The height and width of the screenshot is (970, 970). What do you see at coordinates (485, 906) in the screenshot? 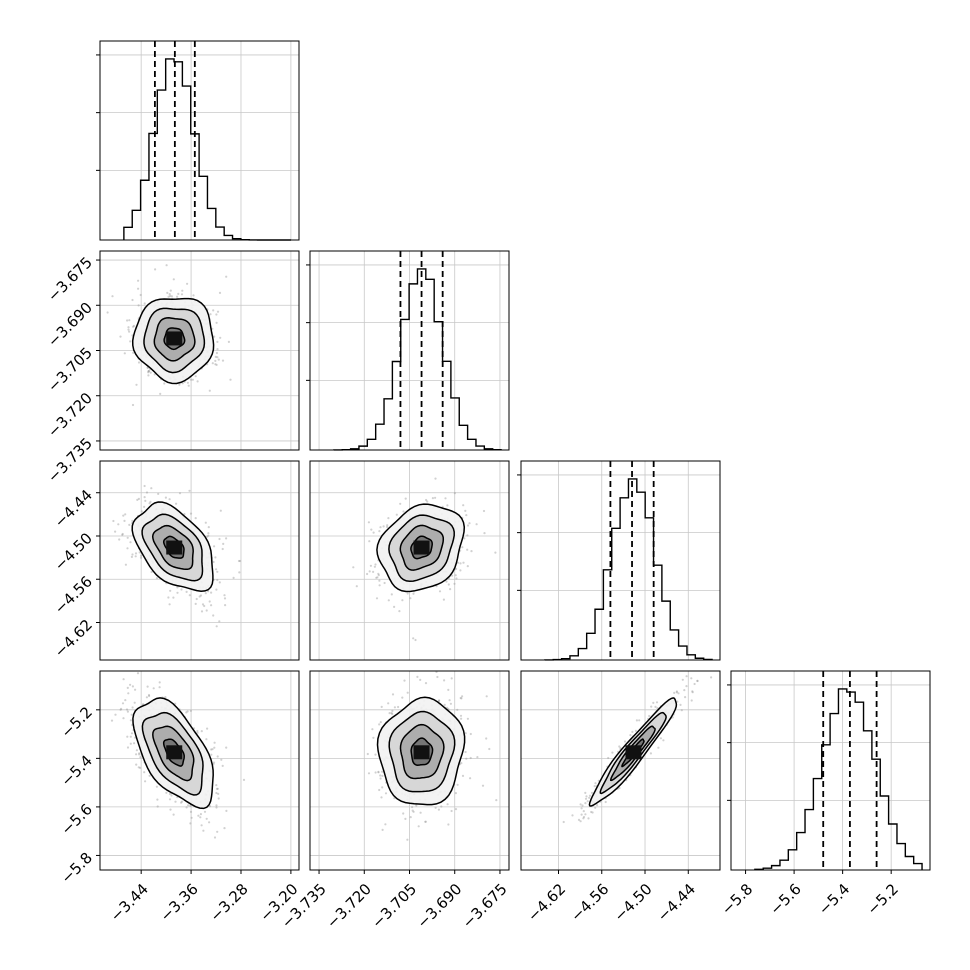
I see `x-tick-label: −3.675` at bounding box center [485, 906].